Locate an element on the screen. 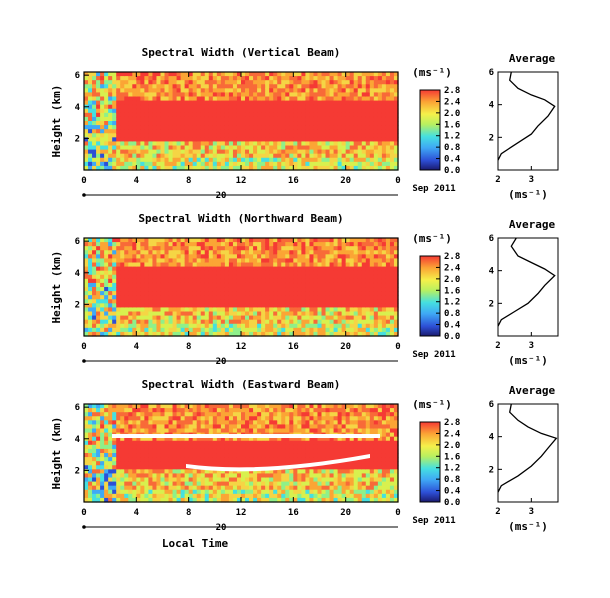 Image resolution: width=610 pixels, height=598 pixels. y-tick-label: 4 is located at coordinates (78, 108).